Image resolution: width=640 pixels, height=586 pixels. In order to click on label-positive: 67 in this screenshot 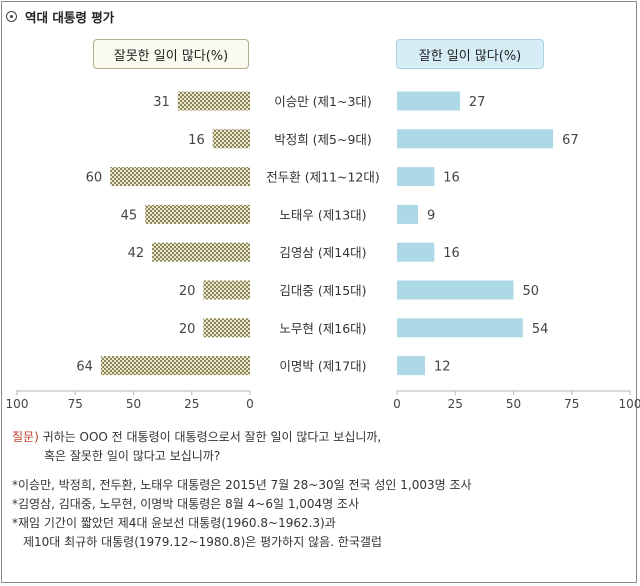, I will do `click(570, 140)`.